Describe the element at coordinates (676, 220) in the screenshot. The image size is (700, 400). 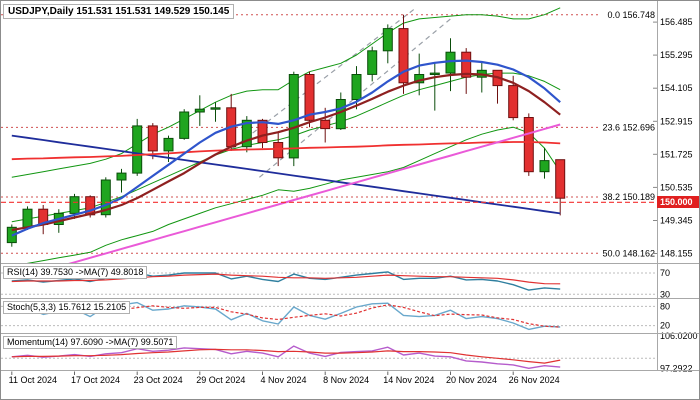
I see `price-axis-label: 149.345` at that location.